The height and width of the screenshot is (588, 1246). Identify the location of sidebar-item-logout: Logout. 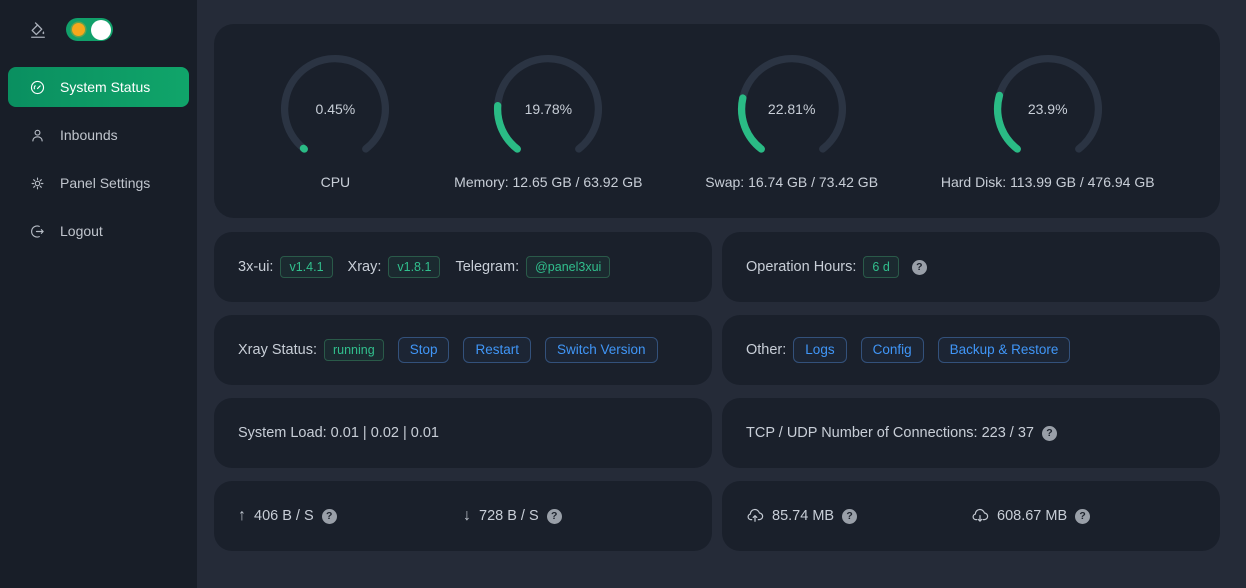
(98, 231).